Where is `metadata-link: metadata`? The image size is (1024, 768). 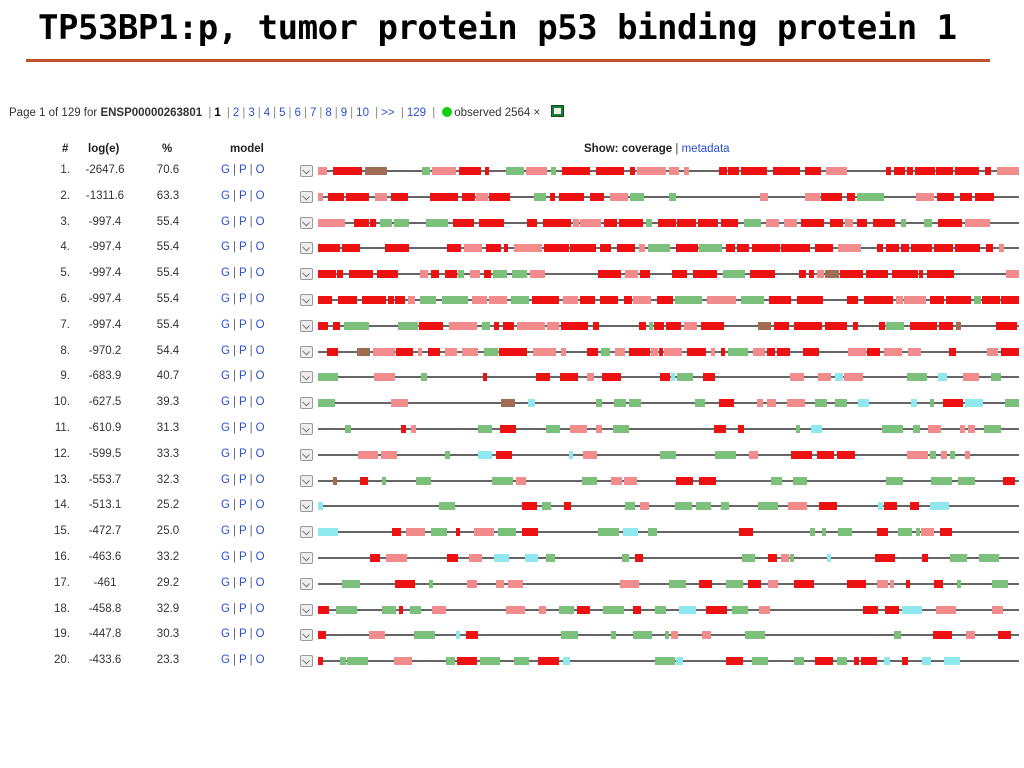
metadata-link: metadata is located at coordinates (705, 149).